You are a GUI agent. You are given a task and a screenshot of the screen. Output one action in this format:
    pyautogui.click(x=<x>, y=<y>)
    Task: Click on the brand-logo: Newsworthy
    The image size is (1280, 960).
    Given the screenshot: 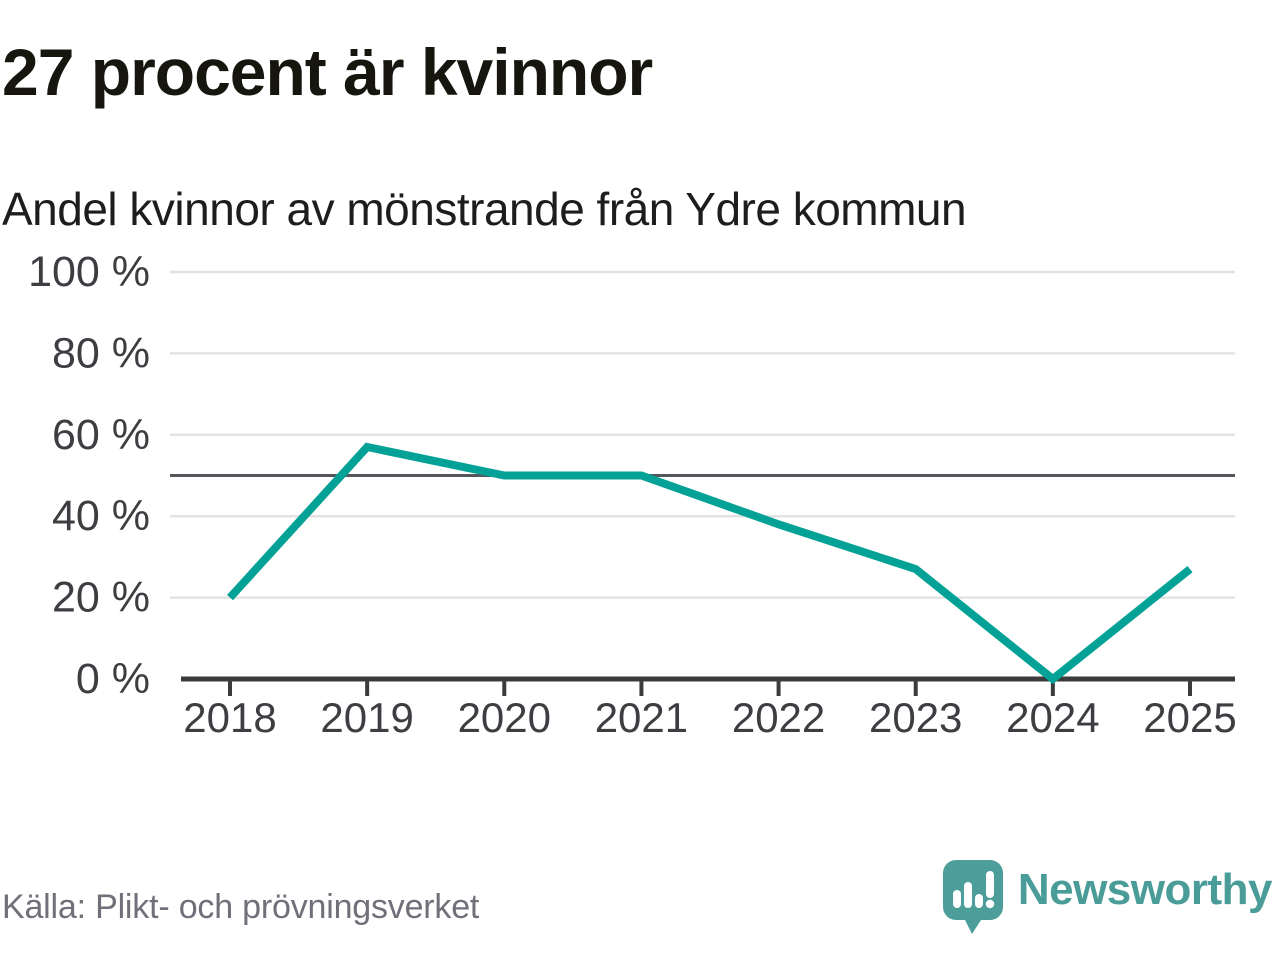 What is the action you would take?
    pyautogui.click(x=1107, y=896)
    